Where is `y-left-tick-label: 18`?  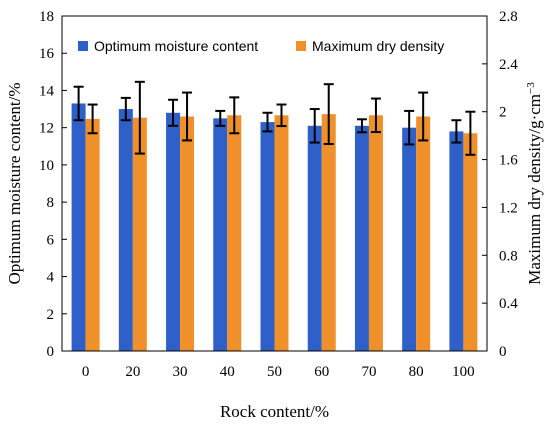 y-left-tick-label: 18 is located at coordinates (46, 17).